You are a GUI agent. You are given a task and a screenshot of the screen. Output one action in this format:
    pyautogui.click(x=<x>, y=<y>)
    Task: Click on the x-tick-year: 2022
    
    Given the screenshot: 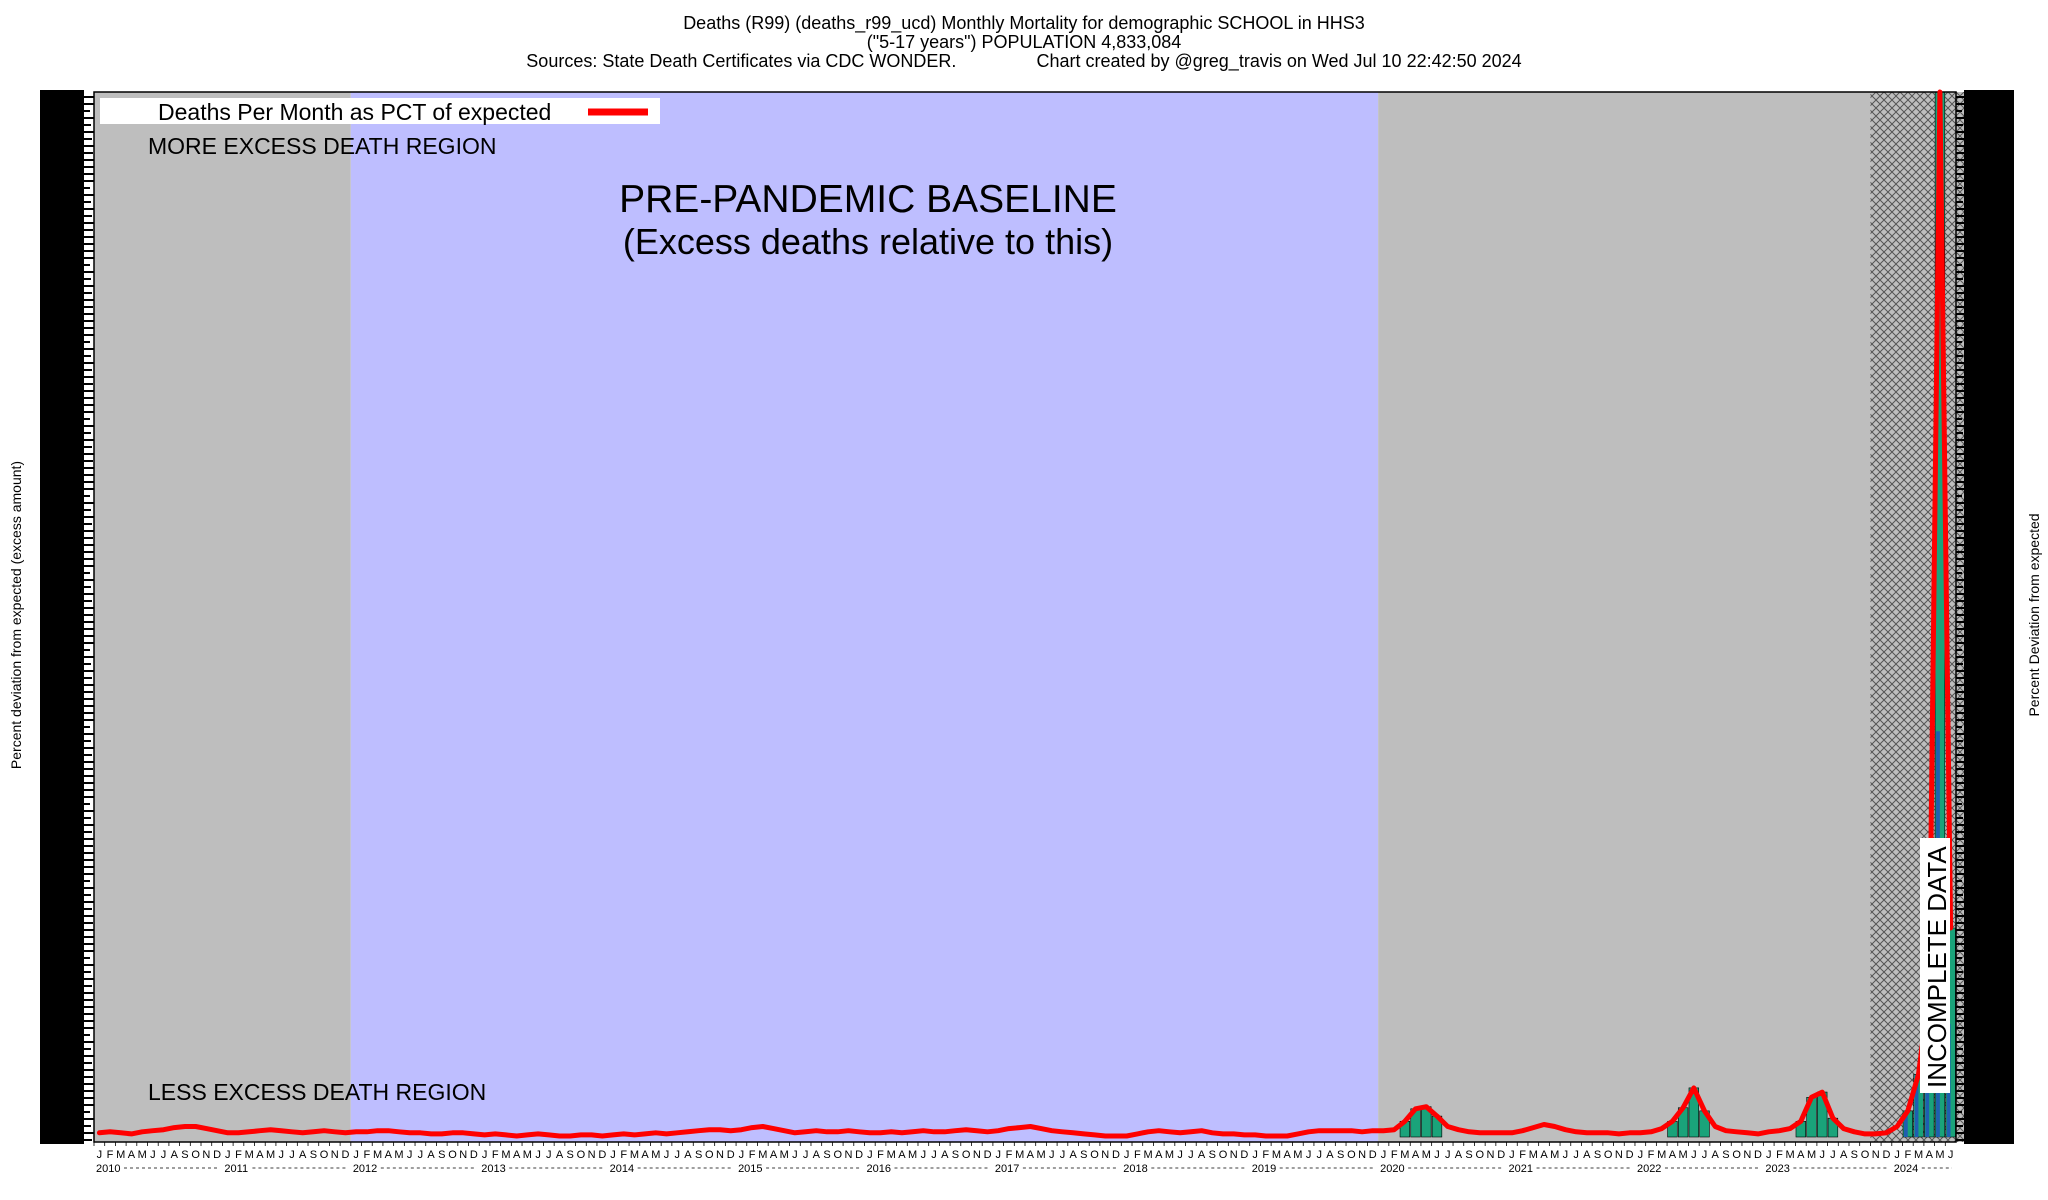 What is the action you would take?
    pyautogui.click(x=1649, y=1169)
    